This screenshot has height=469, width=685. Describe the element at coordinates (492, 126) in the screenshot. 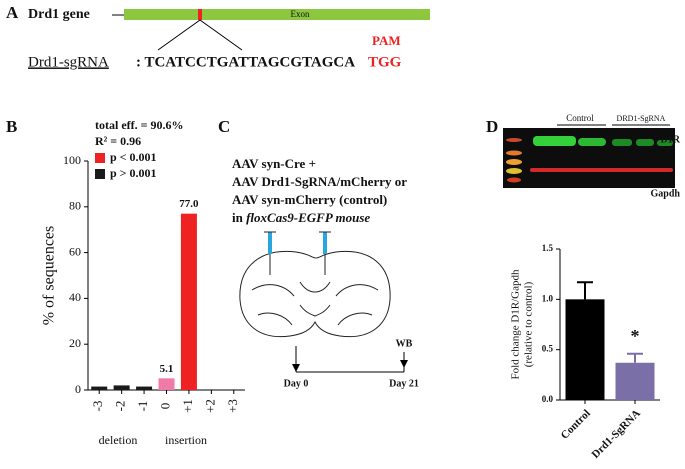

I see `panel-label: D` at that location.